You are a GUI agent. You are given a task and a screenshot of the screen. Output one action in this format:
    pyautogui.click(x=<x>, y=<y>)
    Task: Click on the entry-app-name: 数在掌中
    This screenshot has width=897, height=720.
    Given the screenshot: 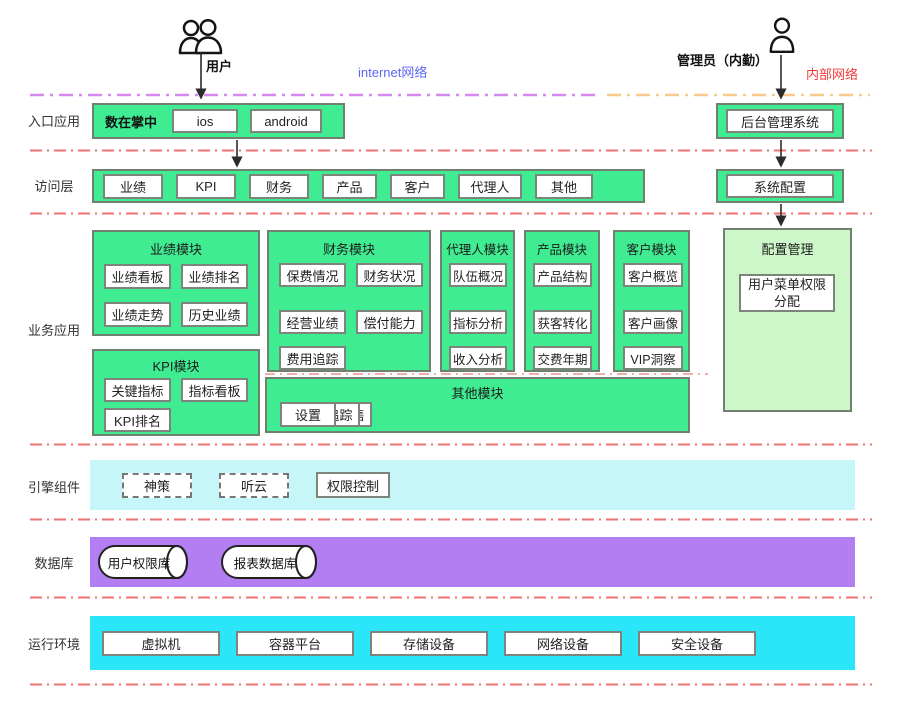 What is the action you would take?
    pyautogui.click(x=131, y=122)
    